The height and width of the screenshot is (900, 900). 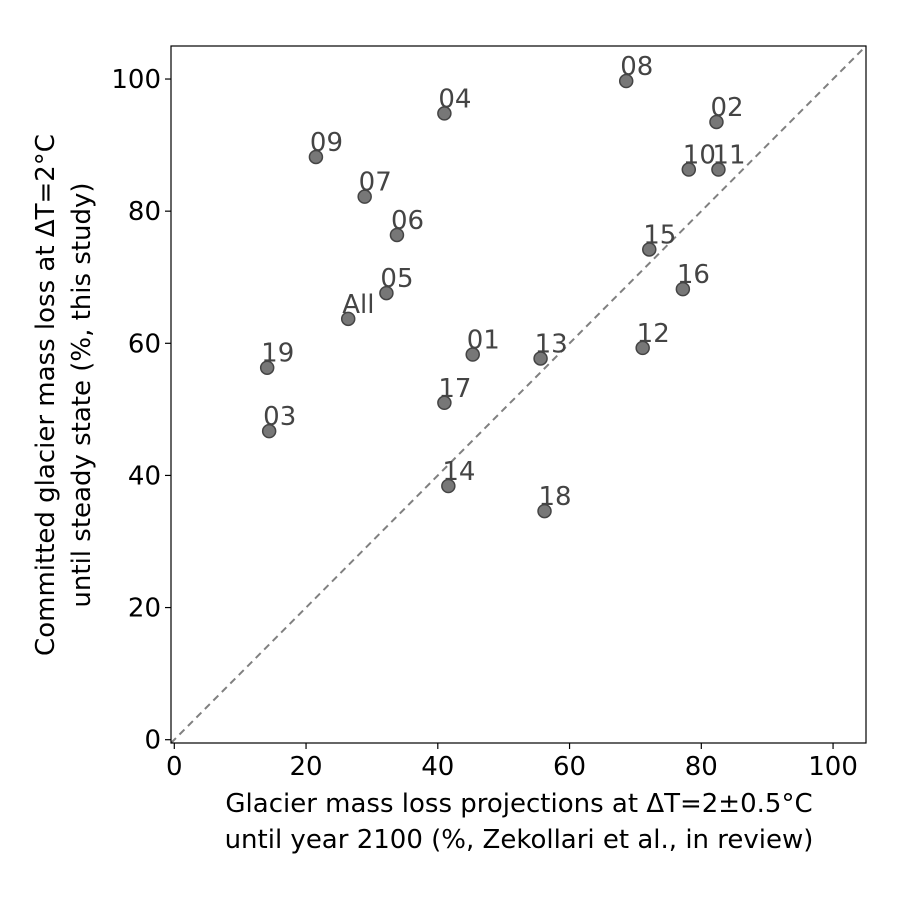 I want to click on data-point-all, so click(x=348, y=319).